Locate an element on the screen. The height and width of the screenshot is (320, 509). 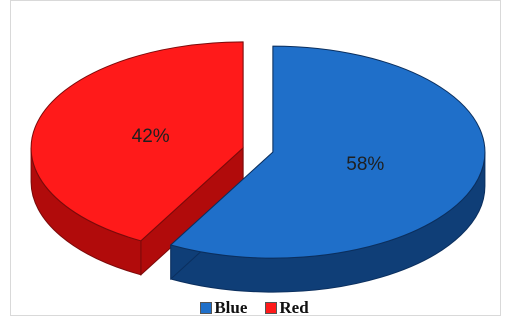
legend-item-red: Red is located at coordinates (287, 308).